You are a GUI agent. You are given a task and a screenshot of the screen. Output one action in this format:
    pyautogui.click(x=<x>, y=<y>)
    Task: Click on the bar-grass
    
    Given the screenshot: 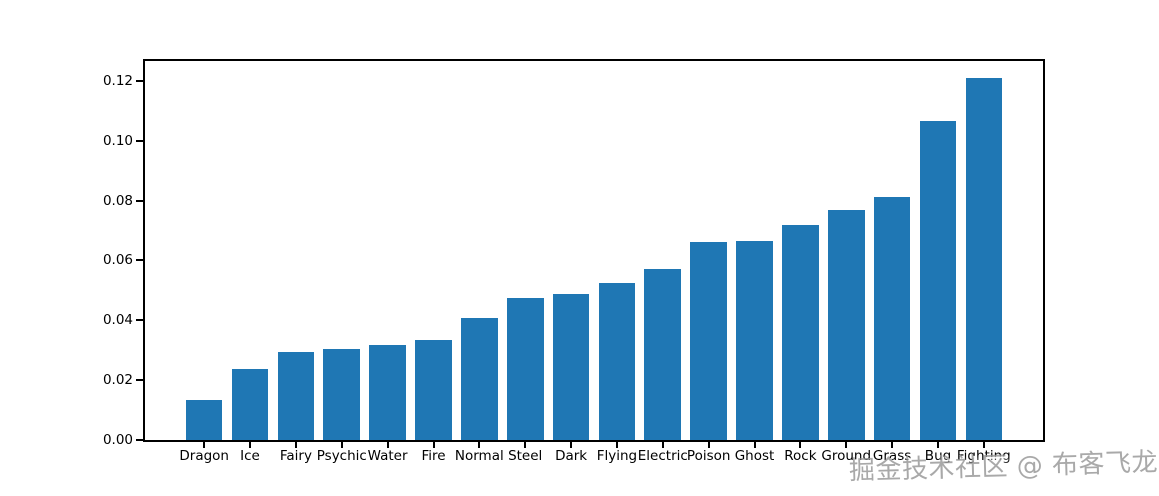 What is the action you would take?
    pyautogui.click(x=892, y=318)
    